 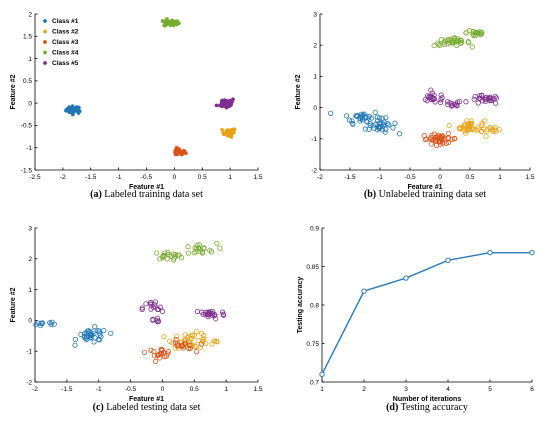 What do you see at coordinates (27, 170) in the screenshot?
I see `y-tick-label: -1.5` at bounding box center [27, 170].